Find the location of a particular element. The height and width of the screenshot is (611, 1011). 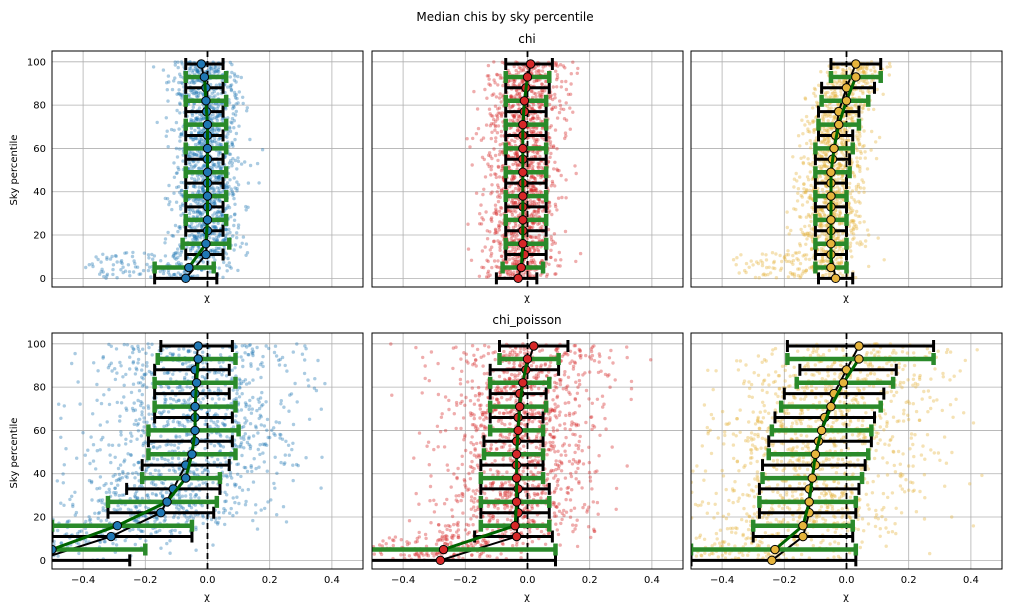

ytick-label: 0 is located at coordinates (43, 279).